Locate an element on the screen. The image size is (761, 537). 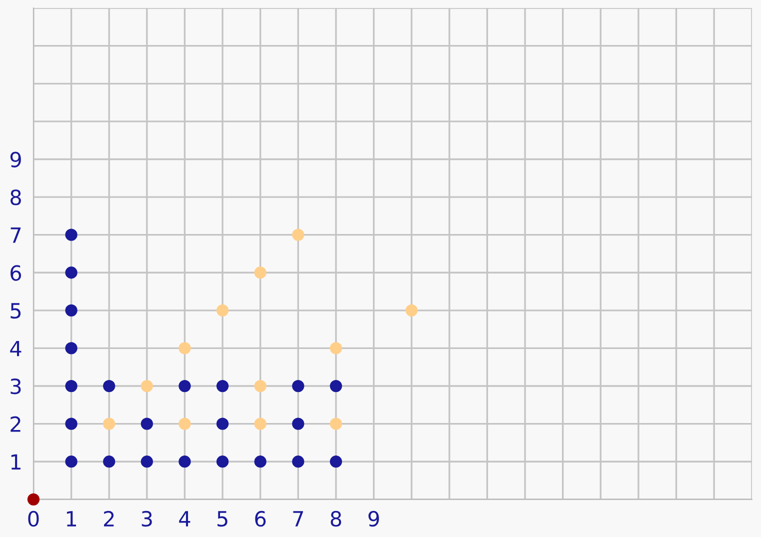
y-tick-label: 4 is located at coordinates (16, 348).